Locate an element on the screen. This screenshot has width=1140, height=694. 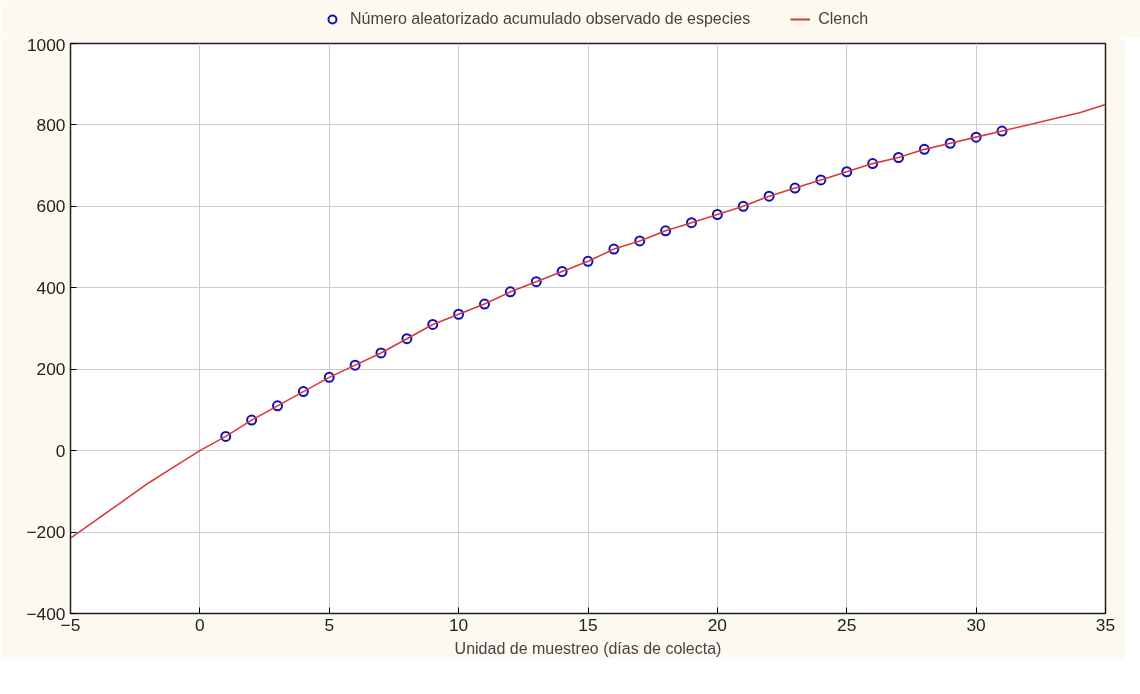
x-tick-label: 35 is located at coordinates (1105, 624).